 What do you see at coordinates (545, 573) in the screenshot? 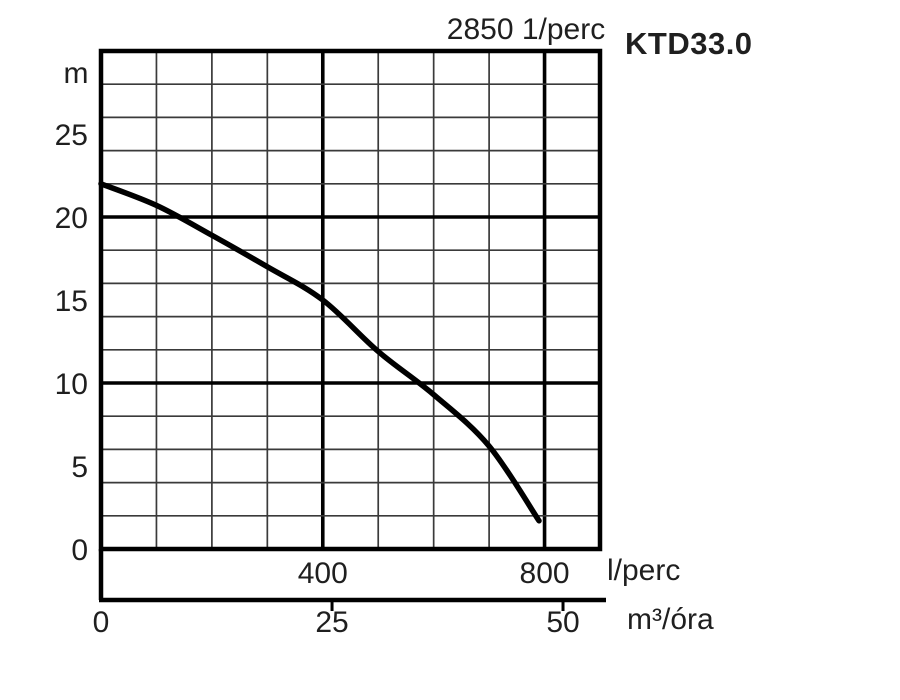
I see `x-tick-label: 800` at bounding box center [545, 573].